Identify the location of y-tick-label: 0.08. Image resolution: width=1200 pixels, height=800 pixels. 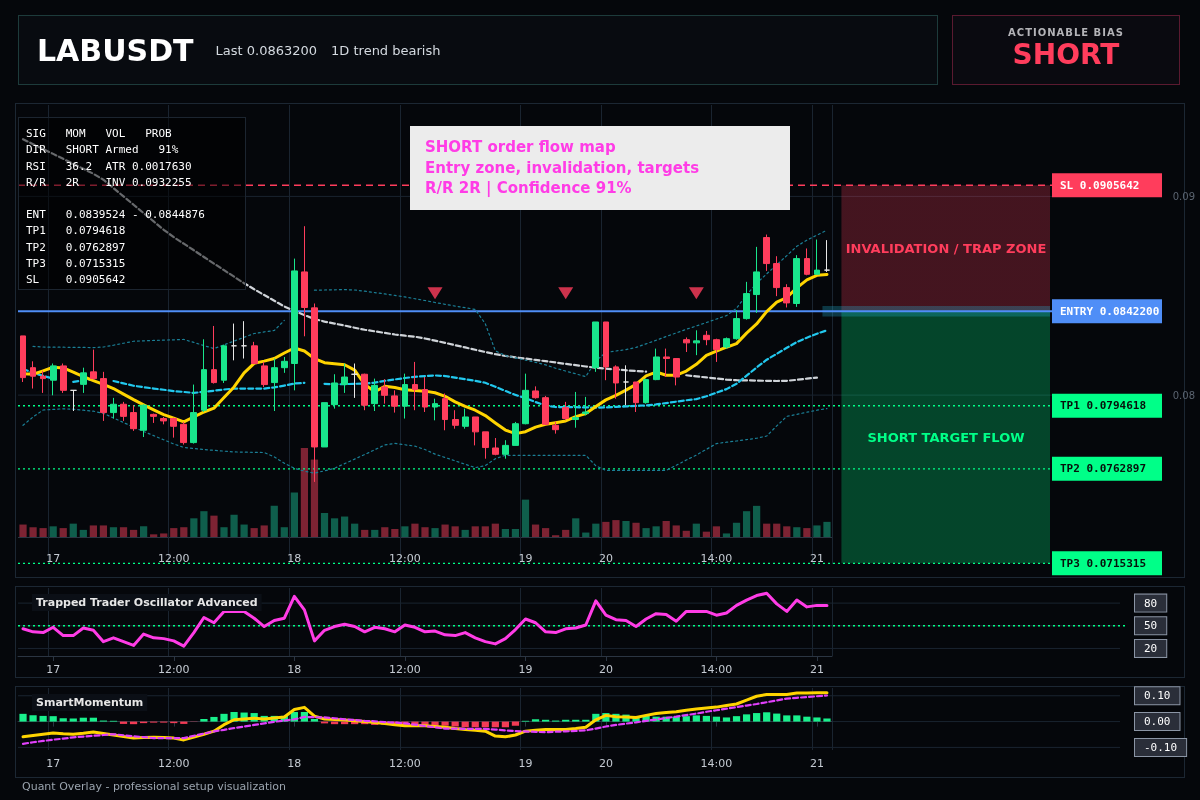
(1183, 395).